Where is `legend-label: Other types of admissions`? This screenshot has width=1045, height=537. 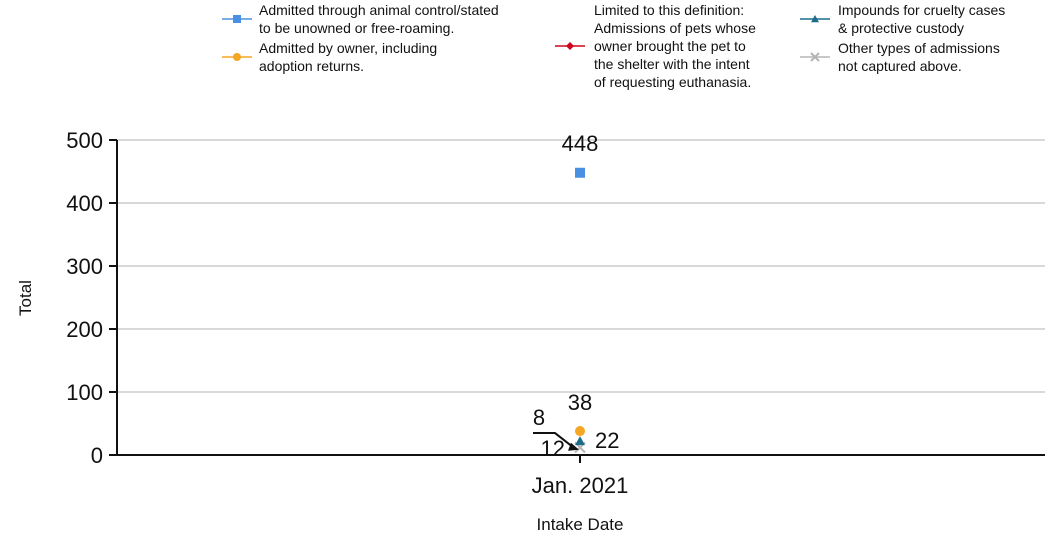 legend-label: Other types of admissions is located at coordinates (919, 48).